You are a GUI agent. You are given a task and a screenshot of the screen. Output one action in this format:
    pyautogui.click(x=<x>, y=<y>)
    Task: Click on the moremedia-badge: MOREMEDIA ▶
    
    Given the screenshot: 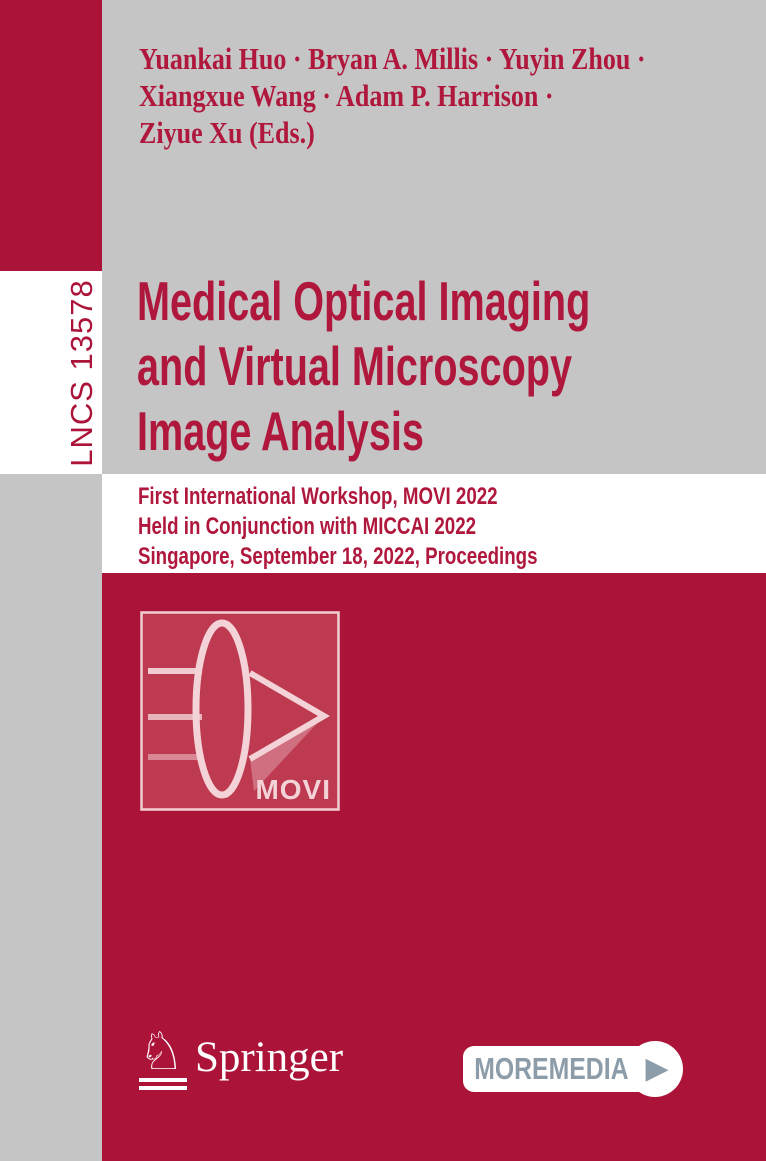 What is the action you would take?
    pyautogui.click(x=574, y=1069)
    